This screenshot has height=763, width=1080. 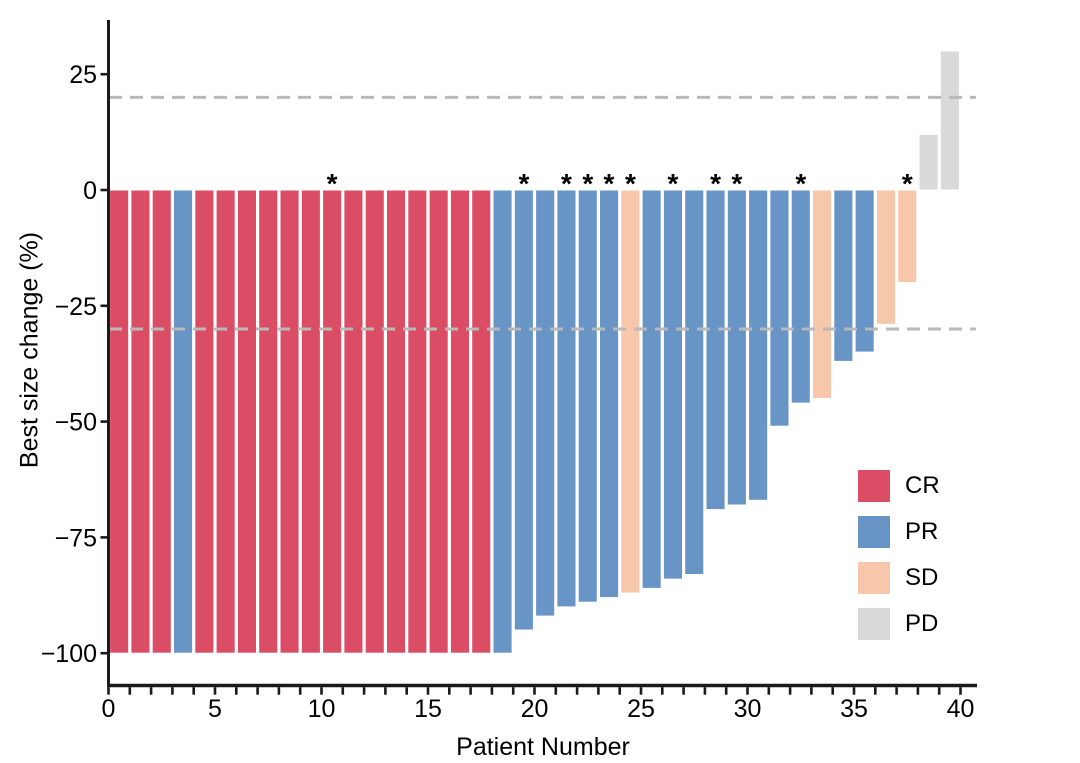 I want to click on legend-swatch-cr, so click(x=874, y=486).